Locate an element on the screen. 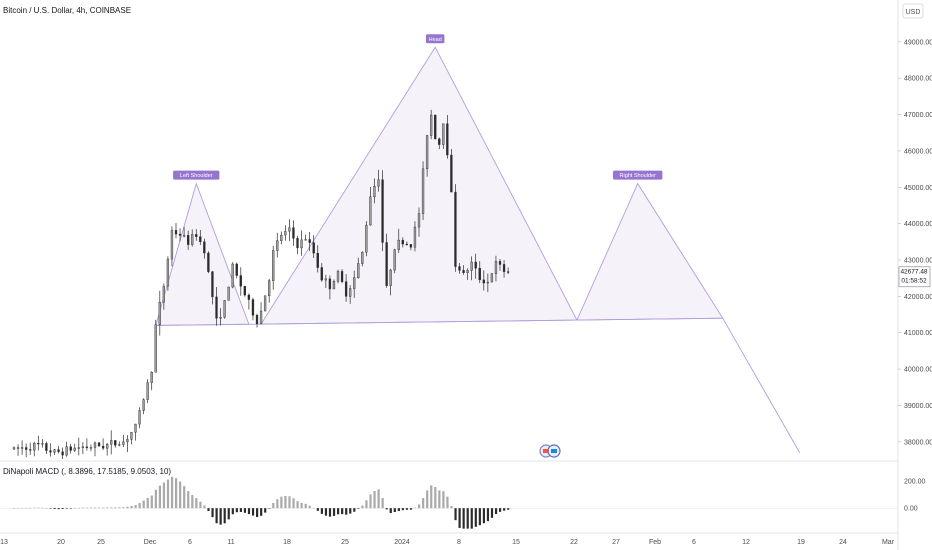 This screenshot has width=932, height=550. right-shoulder-label: Right Shoulder is located at coordinates (638, 175).